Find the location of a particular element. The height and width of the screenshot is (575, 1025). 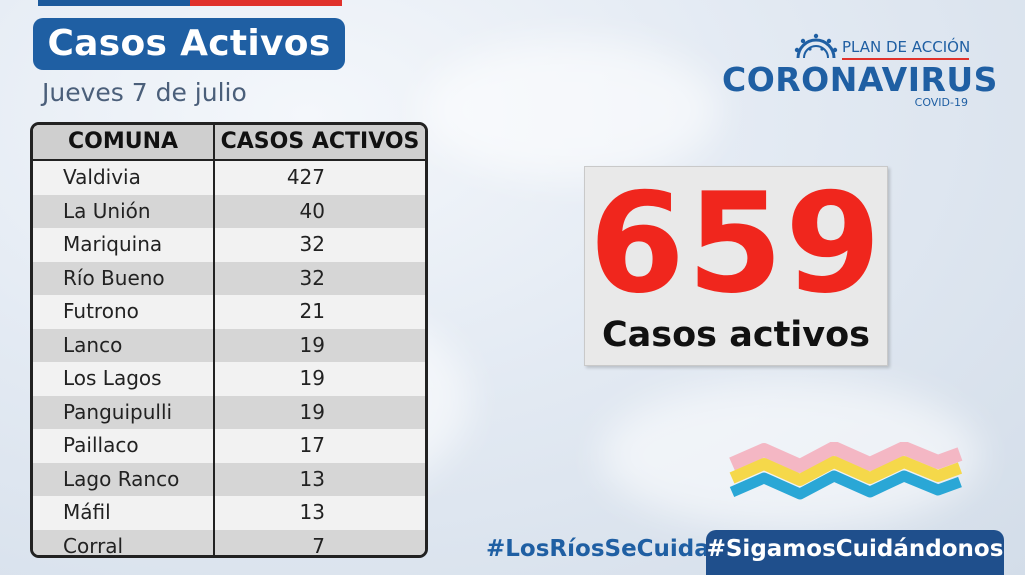

logo-underline is located at coordinates (905, 59).